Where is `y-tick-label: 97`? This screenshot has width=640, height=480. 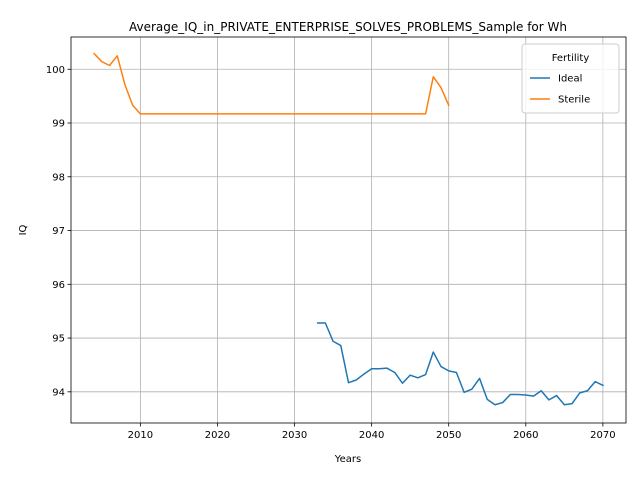
y-tick-label: 97 is located at coordinates (58, 231).